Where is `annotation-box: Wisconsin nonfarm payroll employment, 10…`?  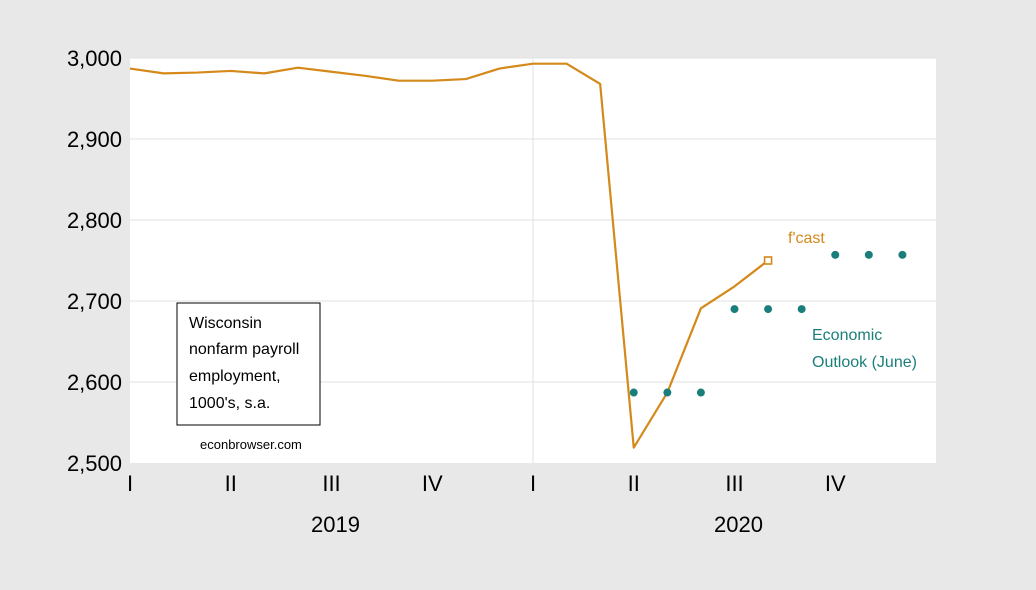
annotation-box: Wisconsin nonfarm payroll employment, 10… is located at coordinates (248, 364).